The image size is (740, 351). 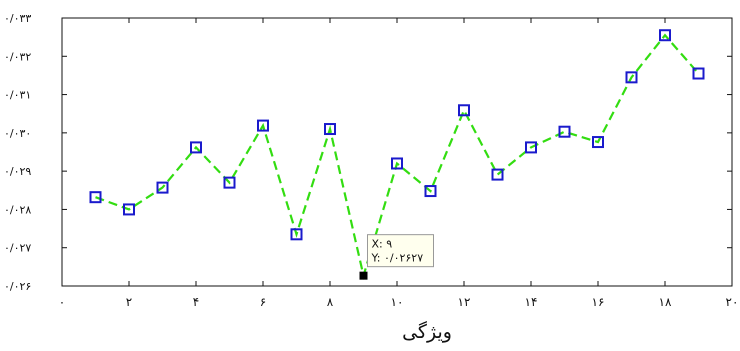 I want to click on y-tick-label: ۰/۰۳۱, so click(x=17, y=95).